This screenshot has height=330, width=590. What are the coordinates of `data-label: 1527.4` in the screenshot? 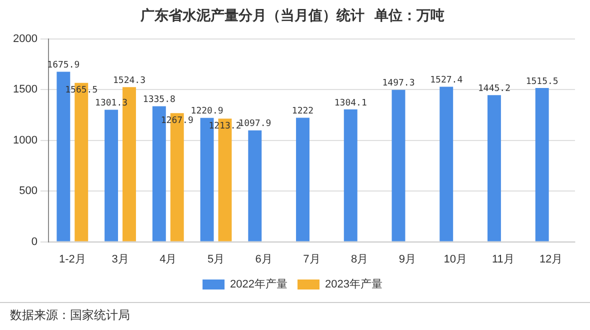 It's located at (446, 81).